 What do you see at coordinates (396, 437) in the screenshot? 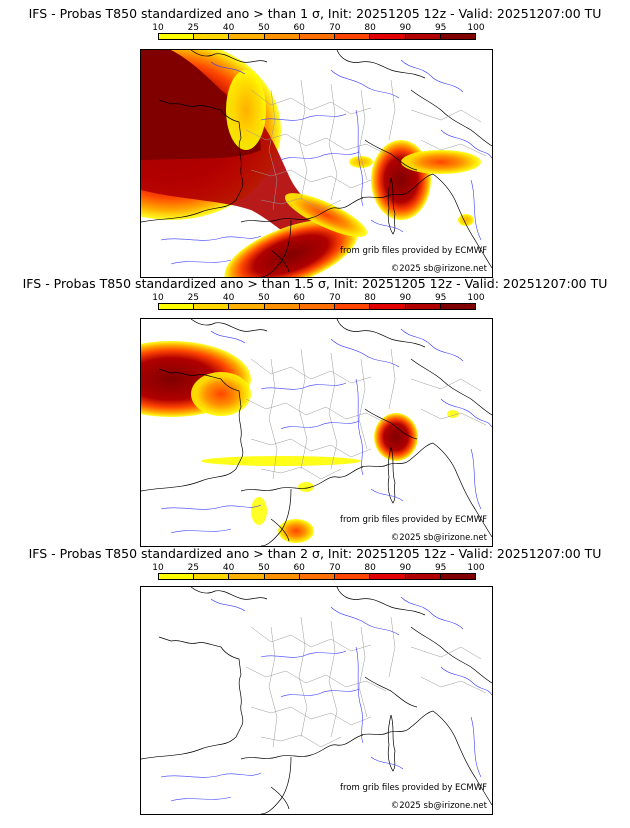
I see `anomaly-area-alps` at bounding box center [396, 437].